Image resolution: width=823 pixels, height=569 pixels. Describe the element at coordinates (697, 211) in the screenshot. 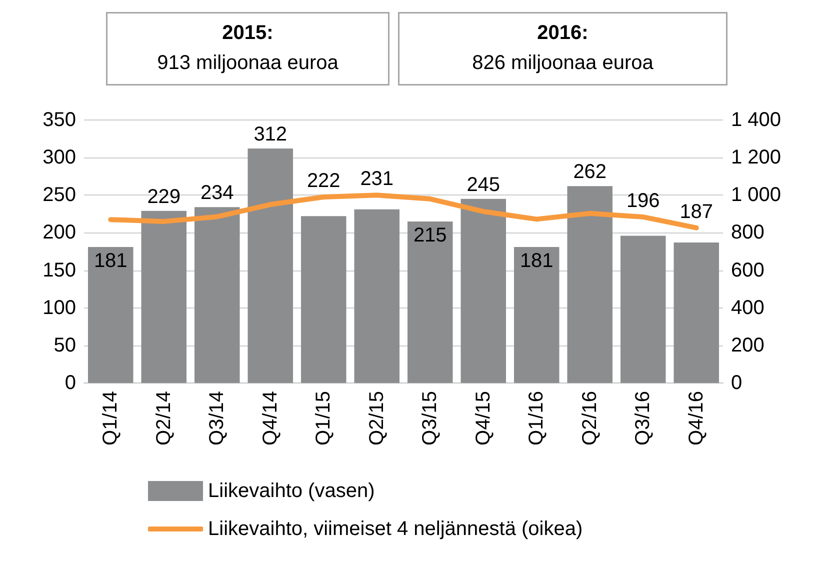

I see `data-label: 187` at that location.